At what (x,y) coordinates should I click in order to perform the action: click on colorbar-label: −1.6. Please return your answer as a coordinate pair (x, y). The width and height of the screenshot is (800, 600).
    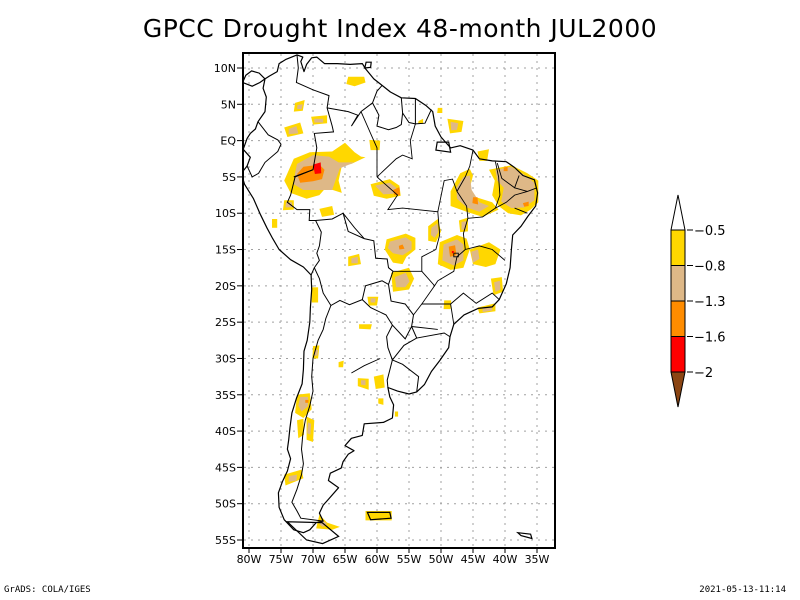
    Looking at the image, I should click on (710, 338).